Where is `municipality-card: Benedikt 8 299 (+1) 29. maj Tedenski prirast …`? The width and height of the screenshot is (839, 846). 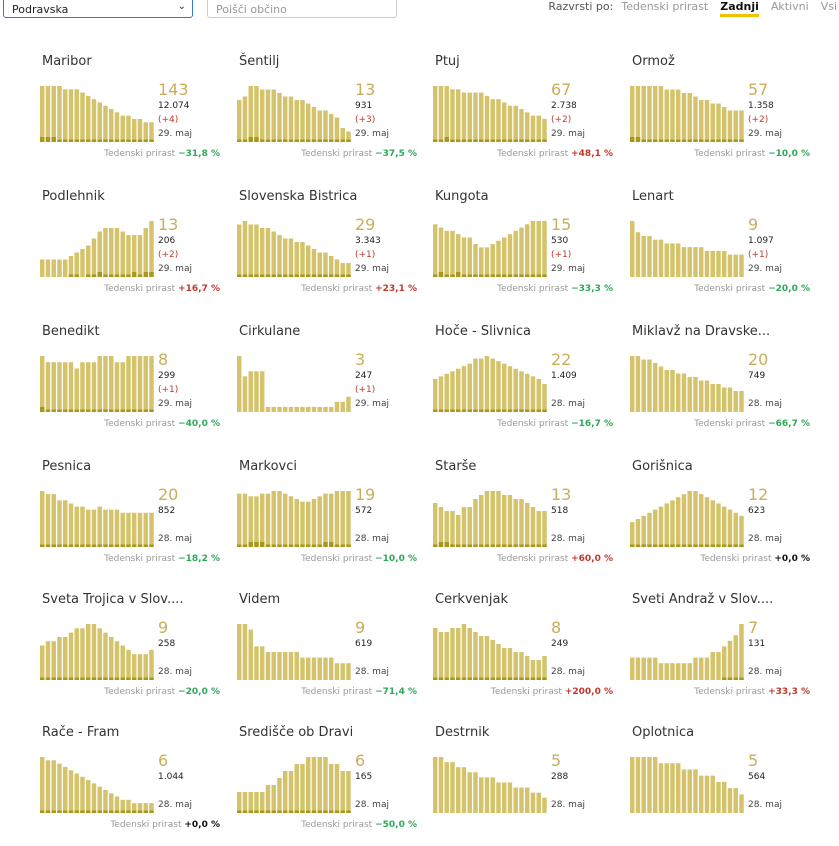 municipality-card: Benedikt 8 299 (+1) 29. maj Tedenski prirast … is located at coordinates (130, 382).